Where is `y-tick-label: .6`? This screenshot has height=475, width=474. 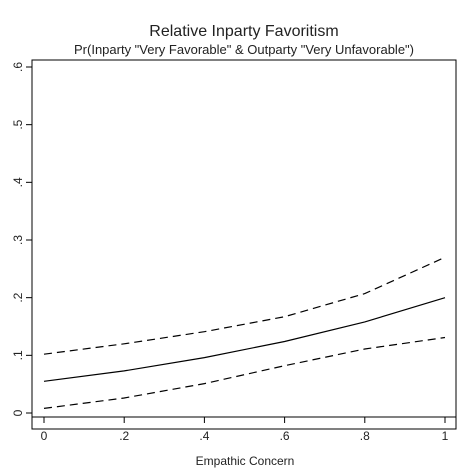
y-tick-label: .6 is located at coordinates (18, 67).